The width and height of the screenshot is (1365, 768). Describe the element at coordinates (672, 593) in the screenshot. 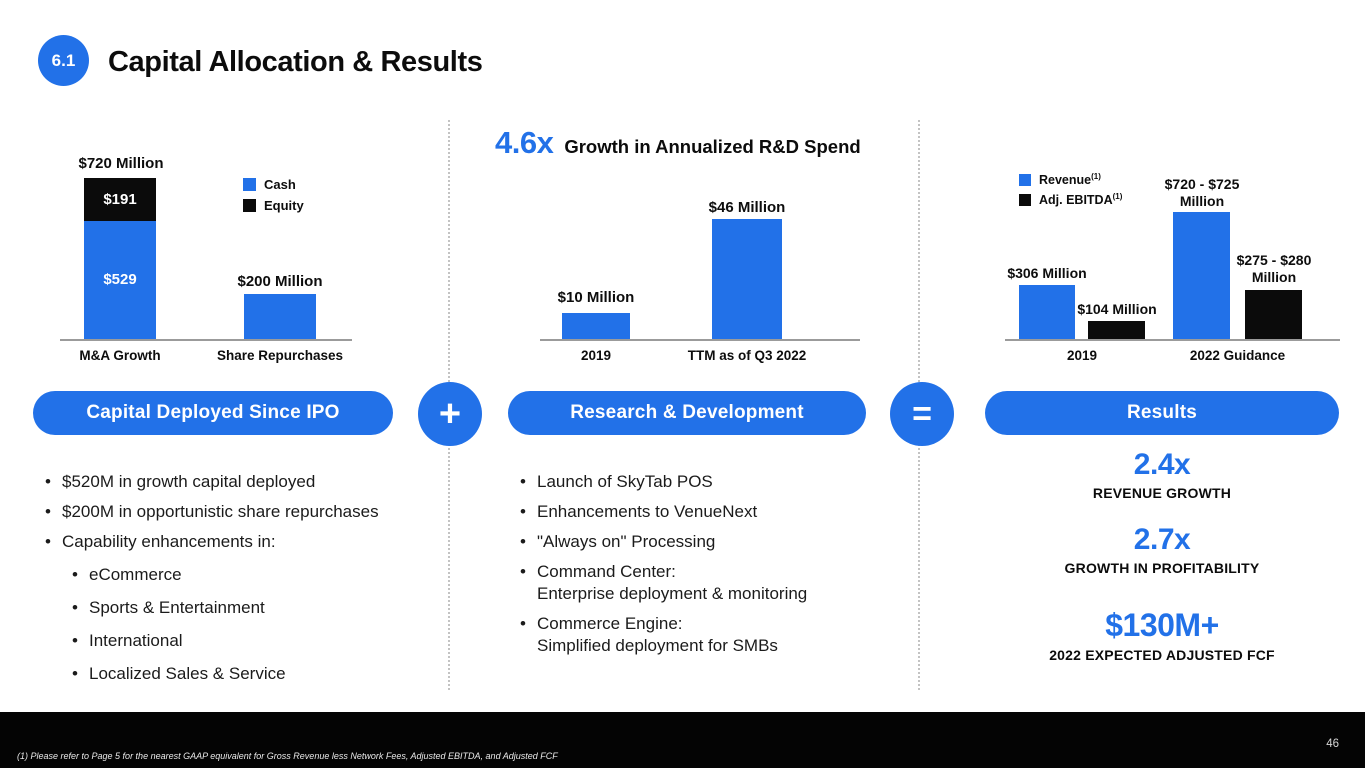

I see `bullet-text-line2: Enterprise deployment & monitoring` at that location.